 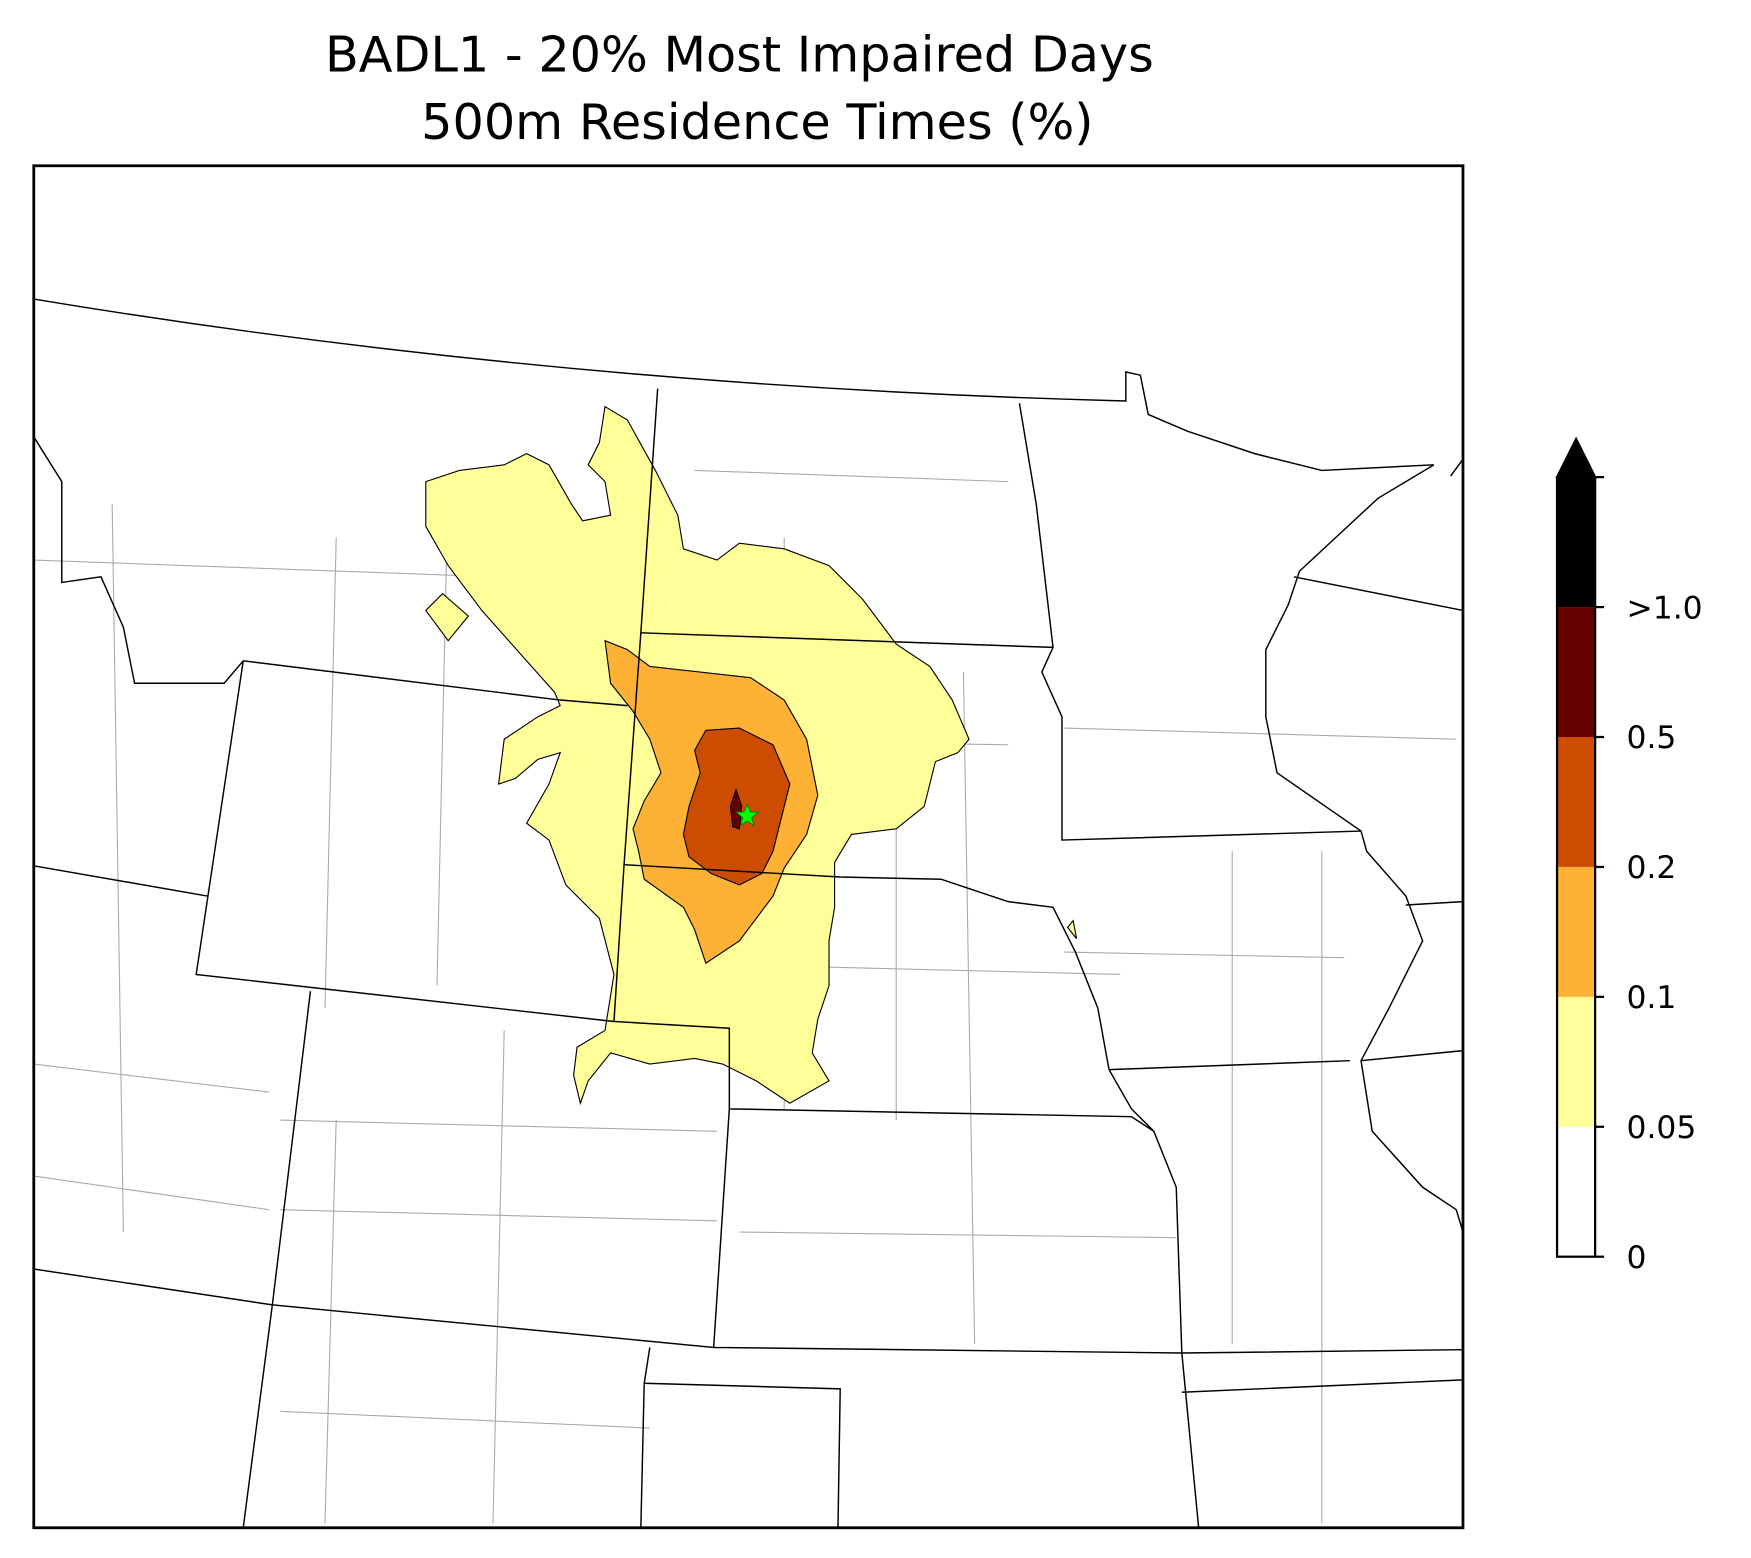 I want to click on colorbar: 0 0.05 0.1 0.2 0.5 >1.0, so click(x=1629, y=856).